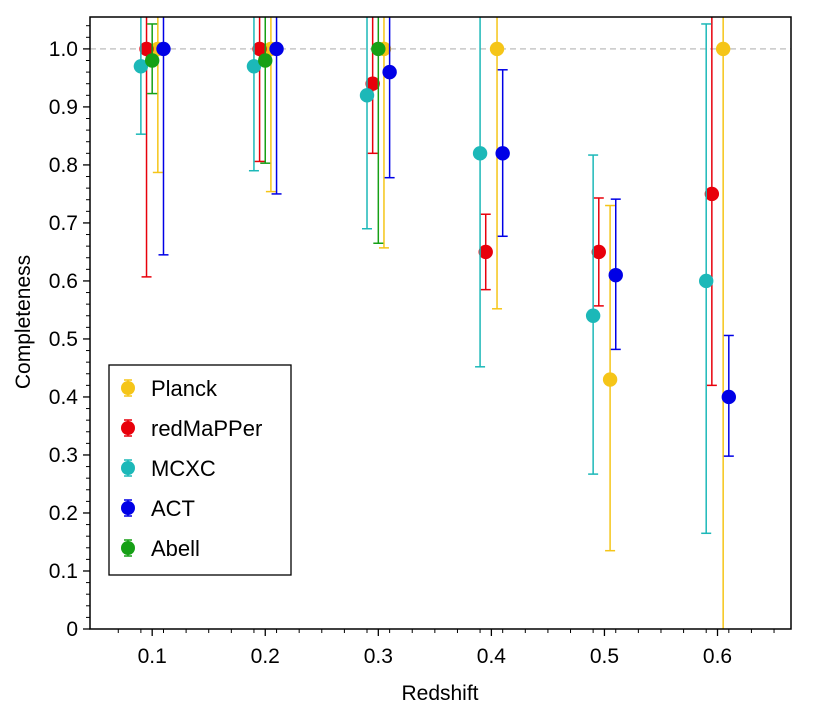  I want to click on x-tick-label: 0.1, so click(152, 656).